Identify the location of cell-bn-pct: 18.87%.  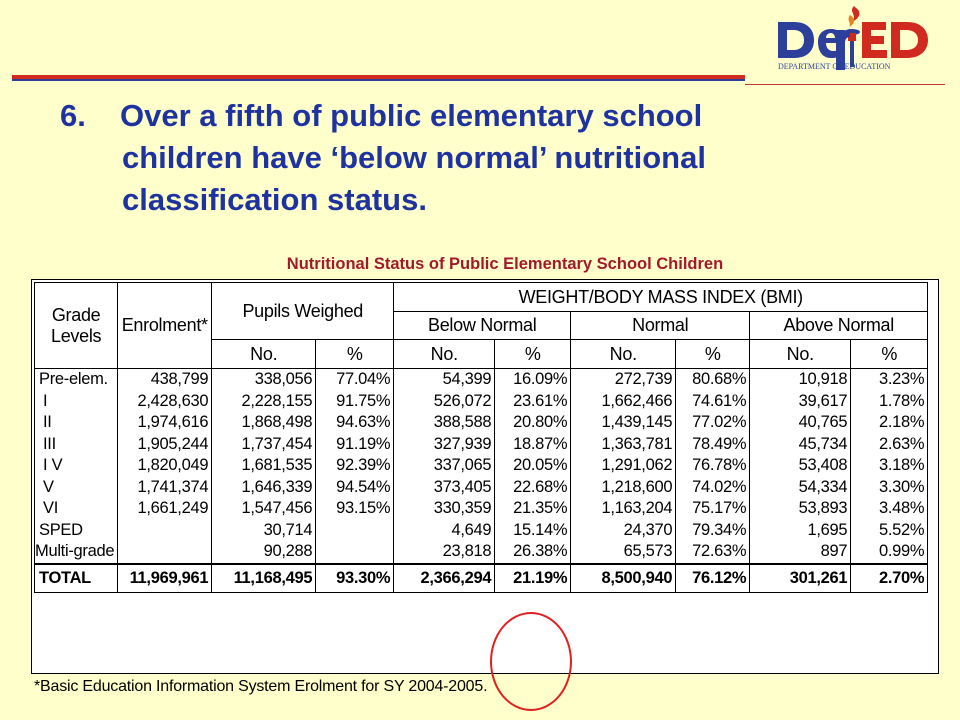
(533, 444).